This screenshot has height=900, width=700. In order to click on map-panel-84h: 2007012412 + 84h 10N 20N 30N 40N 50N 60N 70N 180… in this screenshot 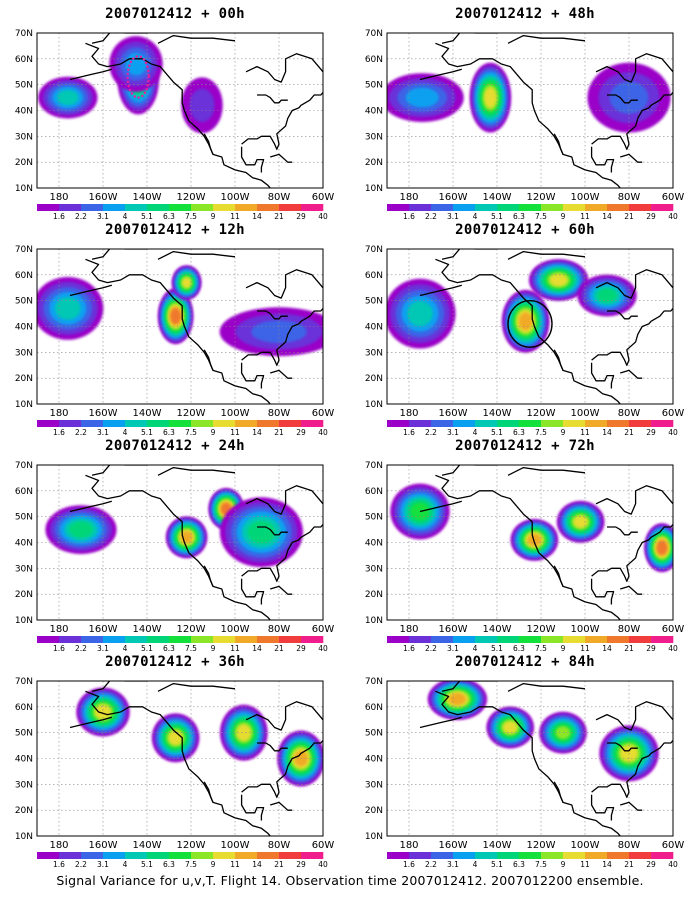, I will do `click(525, 759)`.